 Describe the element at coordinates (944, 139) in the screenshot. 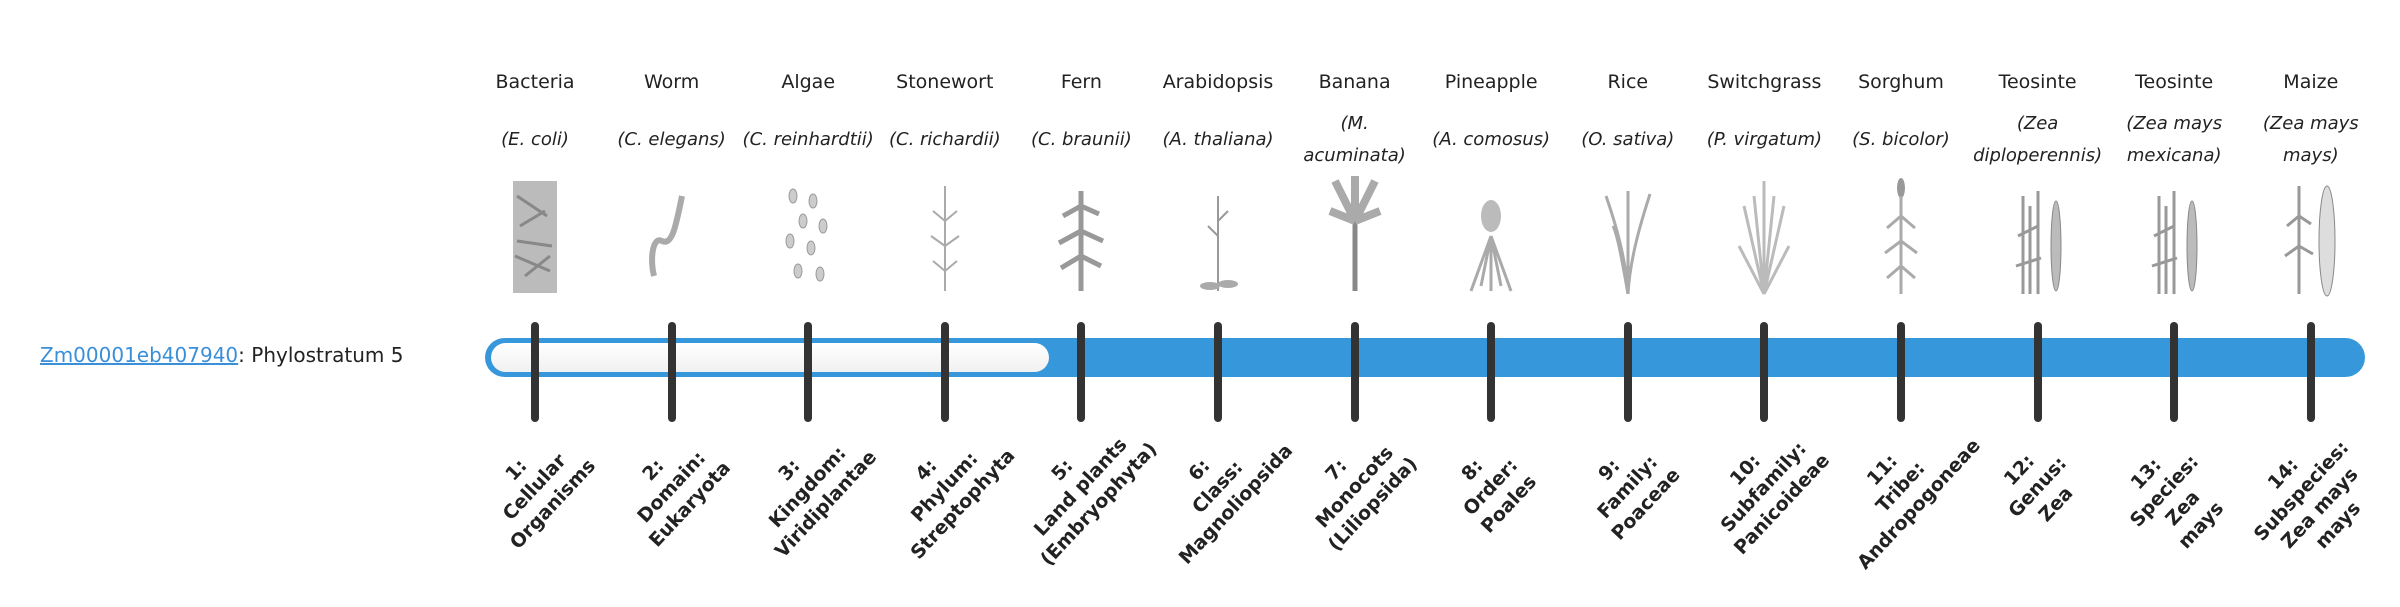

I see `organism-scientific-name: (C. richardii)` at that location.